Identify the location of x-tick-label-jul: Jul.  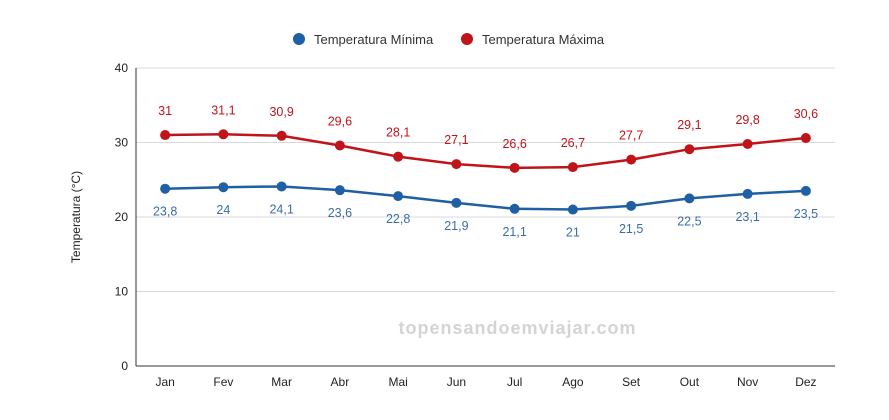
(514, 382).